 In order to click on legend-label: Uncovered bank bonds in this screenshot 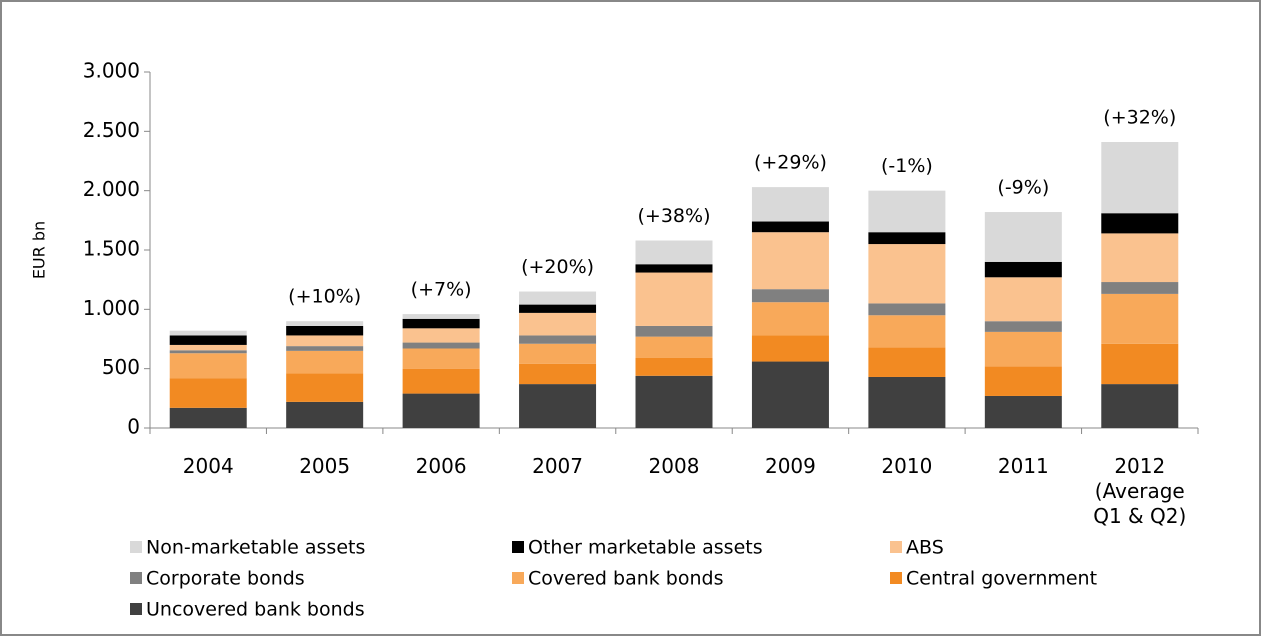, I will do `click(255, 610)`.